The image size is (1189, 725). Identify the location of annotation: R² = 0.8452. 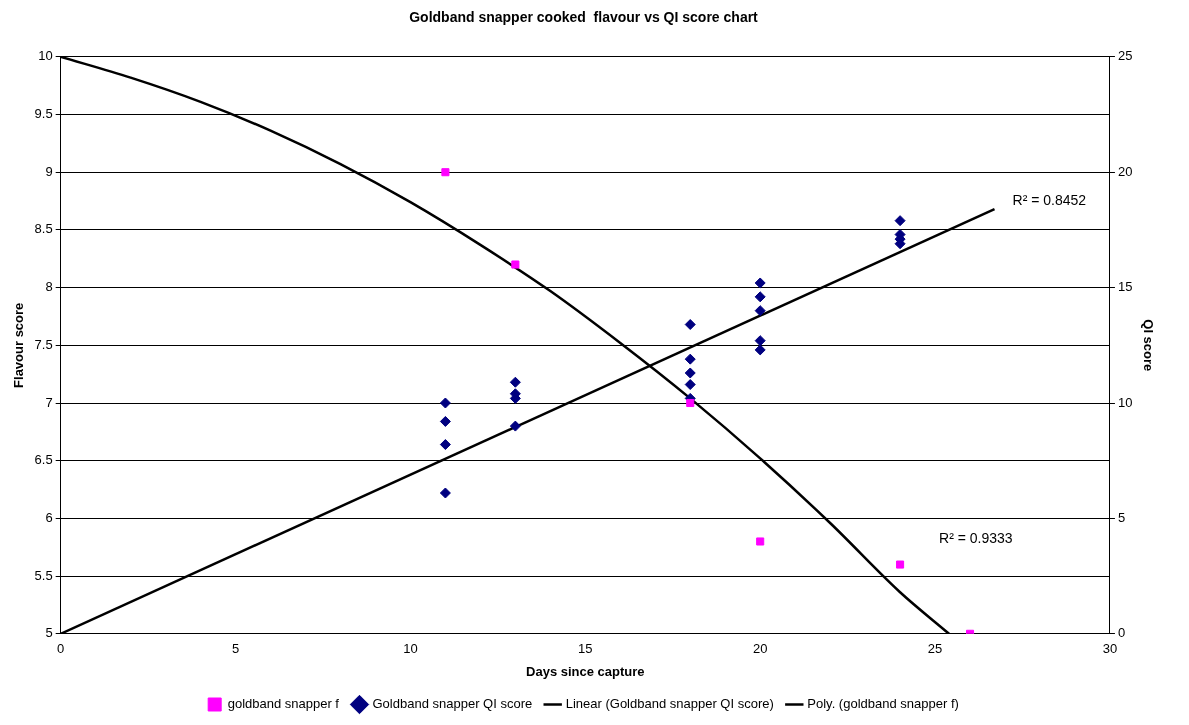
(1049, 199).